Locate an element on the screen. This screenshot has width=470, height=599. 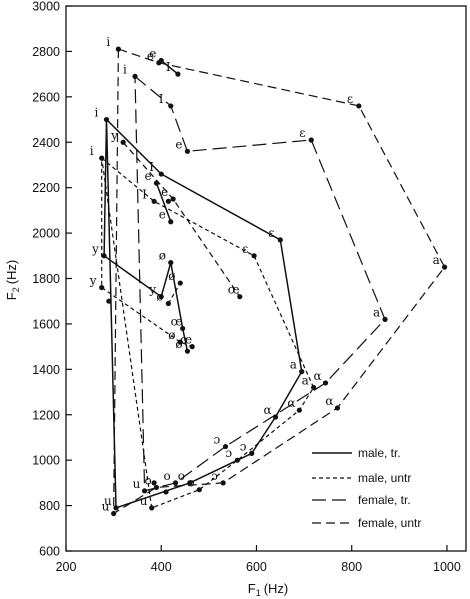
y-tick-label: 600 is located at coordinates (49, 552).